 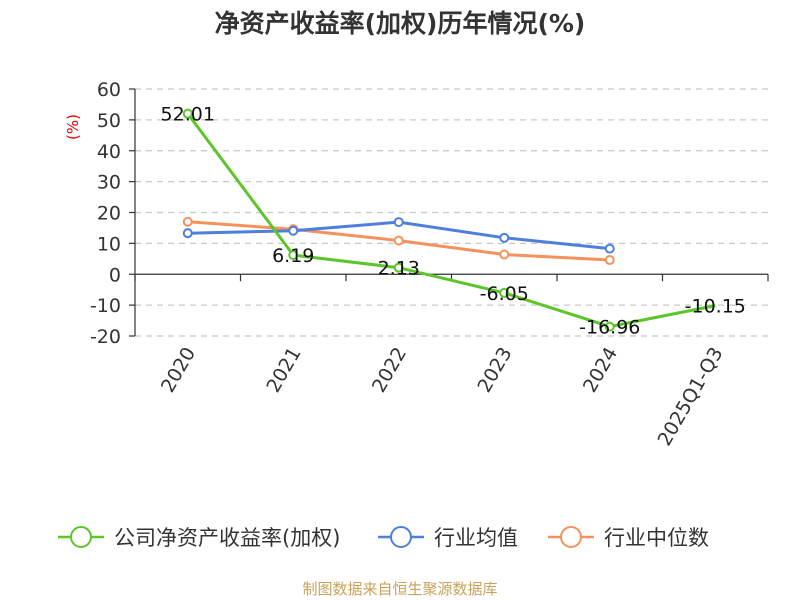 I want to click on y-tick-label: 30, so click(x=109, y=183).